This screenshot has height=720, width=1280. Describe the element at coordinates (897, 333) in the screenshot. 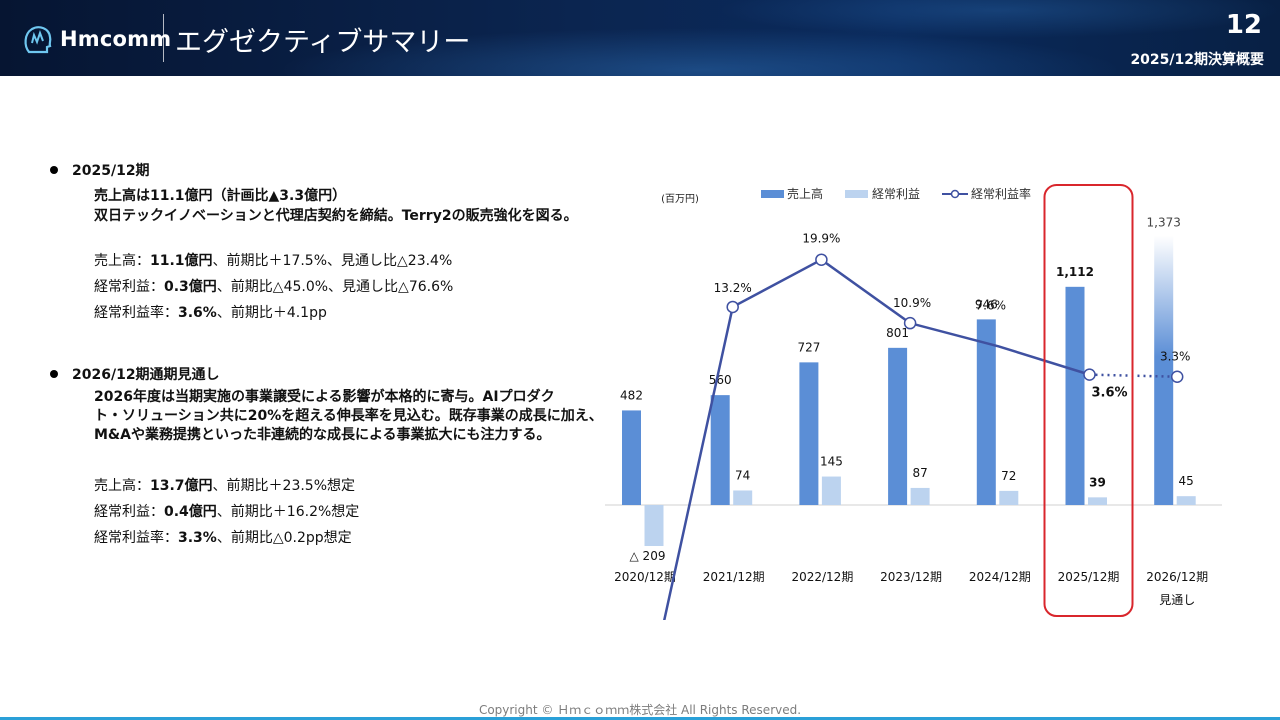

I see `bar-label-sales: 801` at that location.